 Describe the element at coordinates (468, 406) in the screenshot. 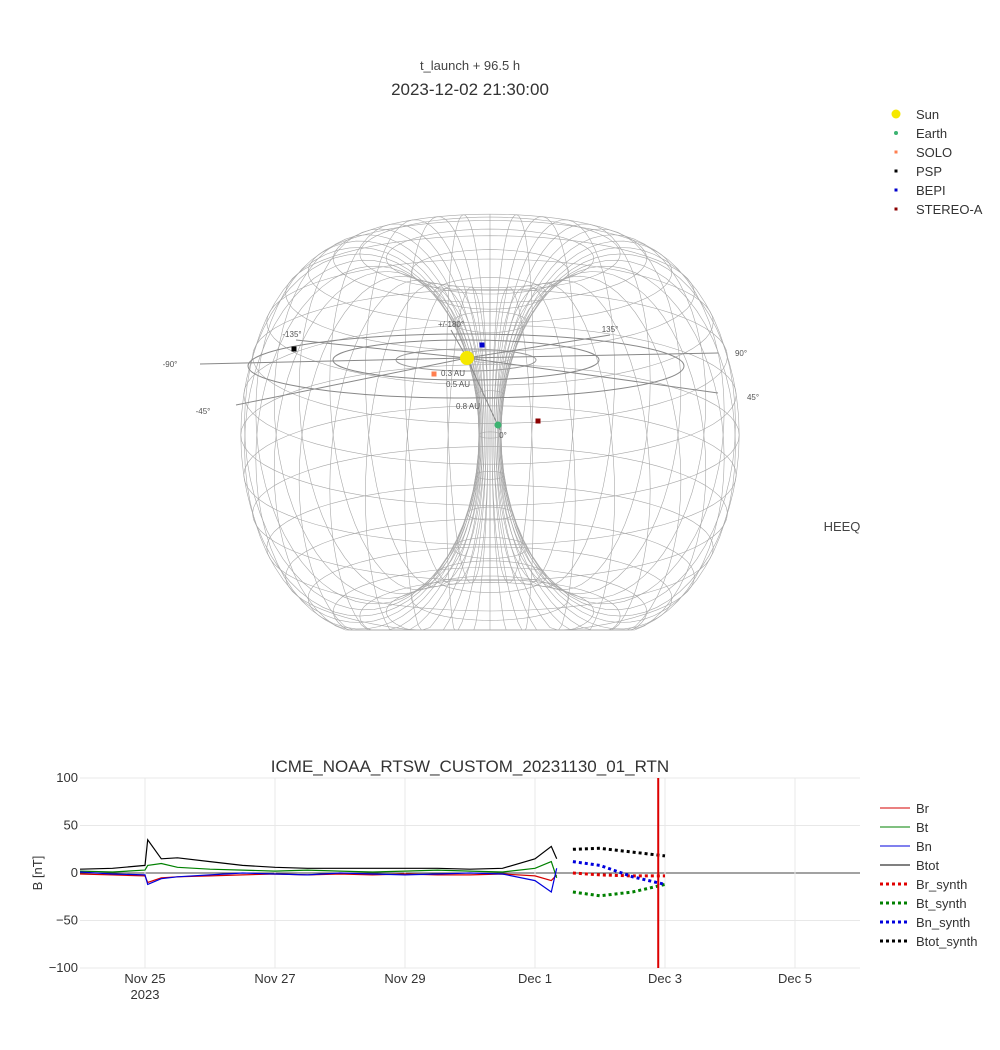

I see `distance-label-0-8au: 0.8 AU` at that location.